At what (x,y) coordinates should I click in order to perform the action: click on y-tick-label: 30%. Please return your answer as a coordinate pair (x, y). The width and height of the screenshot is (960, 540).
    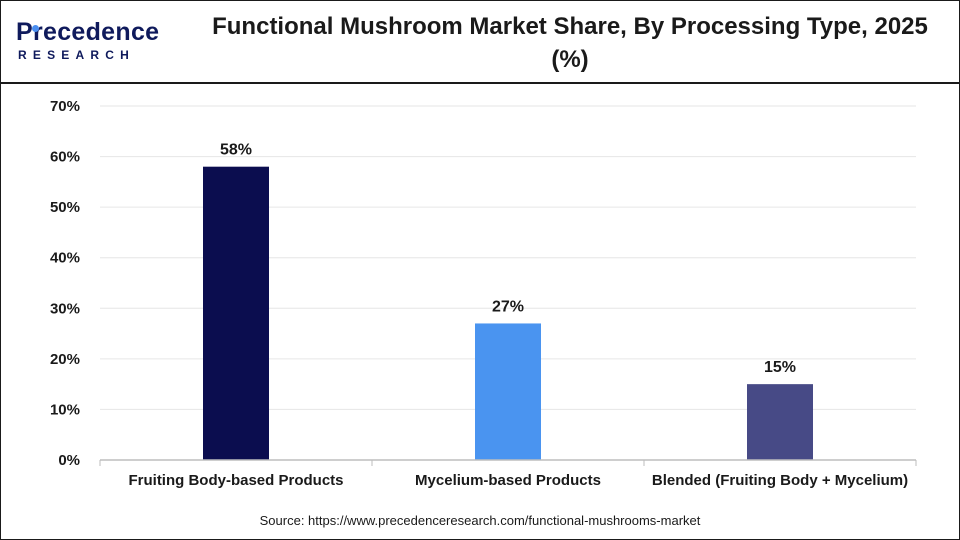
    Looking at the image, I should click on (65, 308).